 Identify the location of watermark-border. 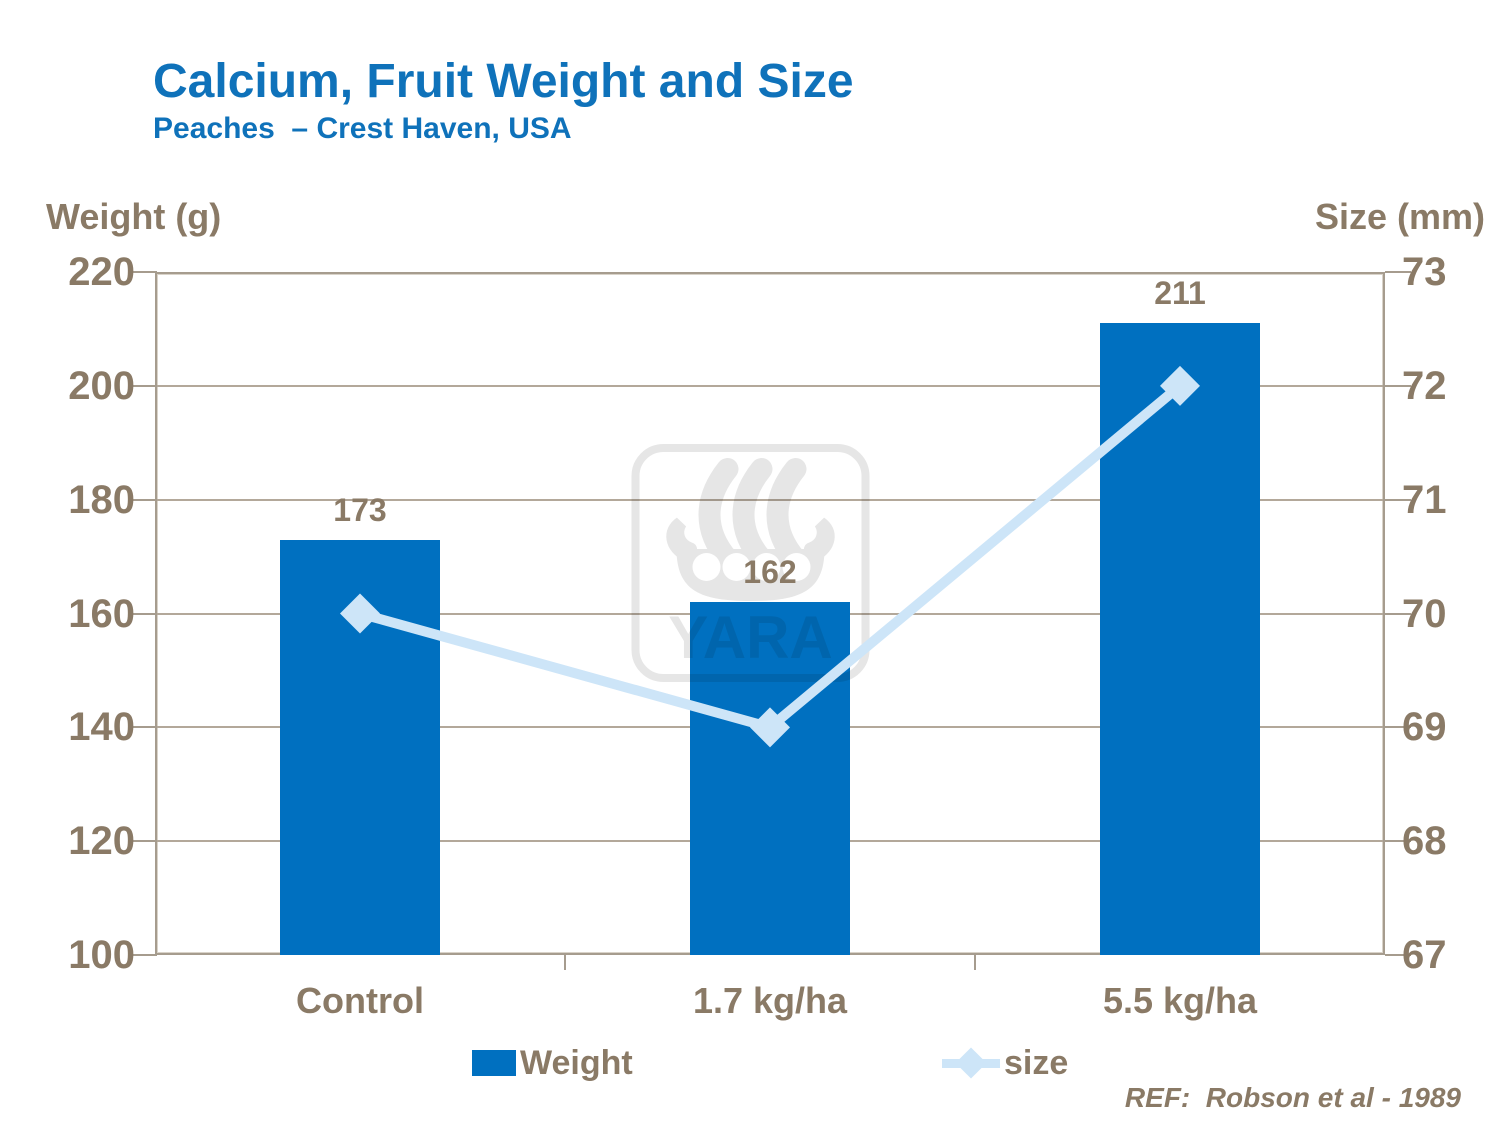
(750, 563).